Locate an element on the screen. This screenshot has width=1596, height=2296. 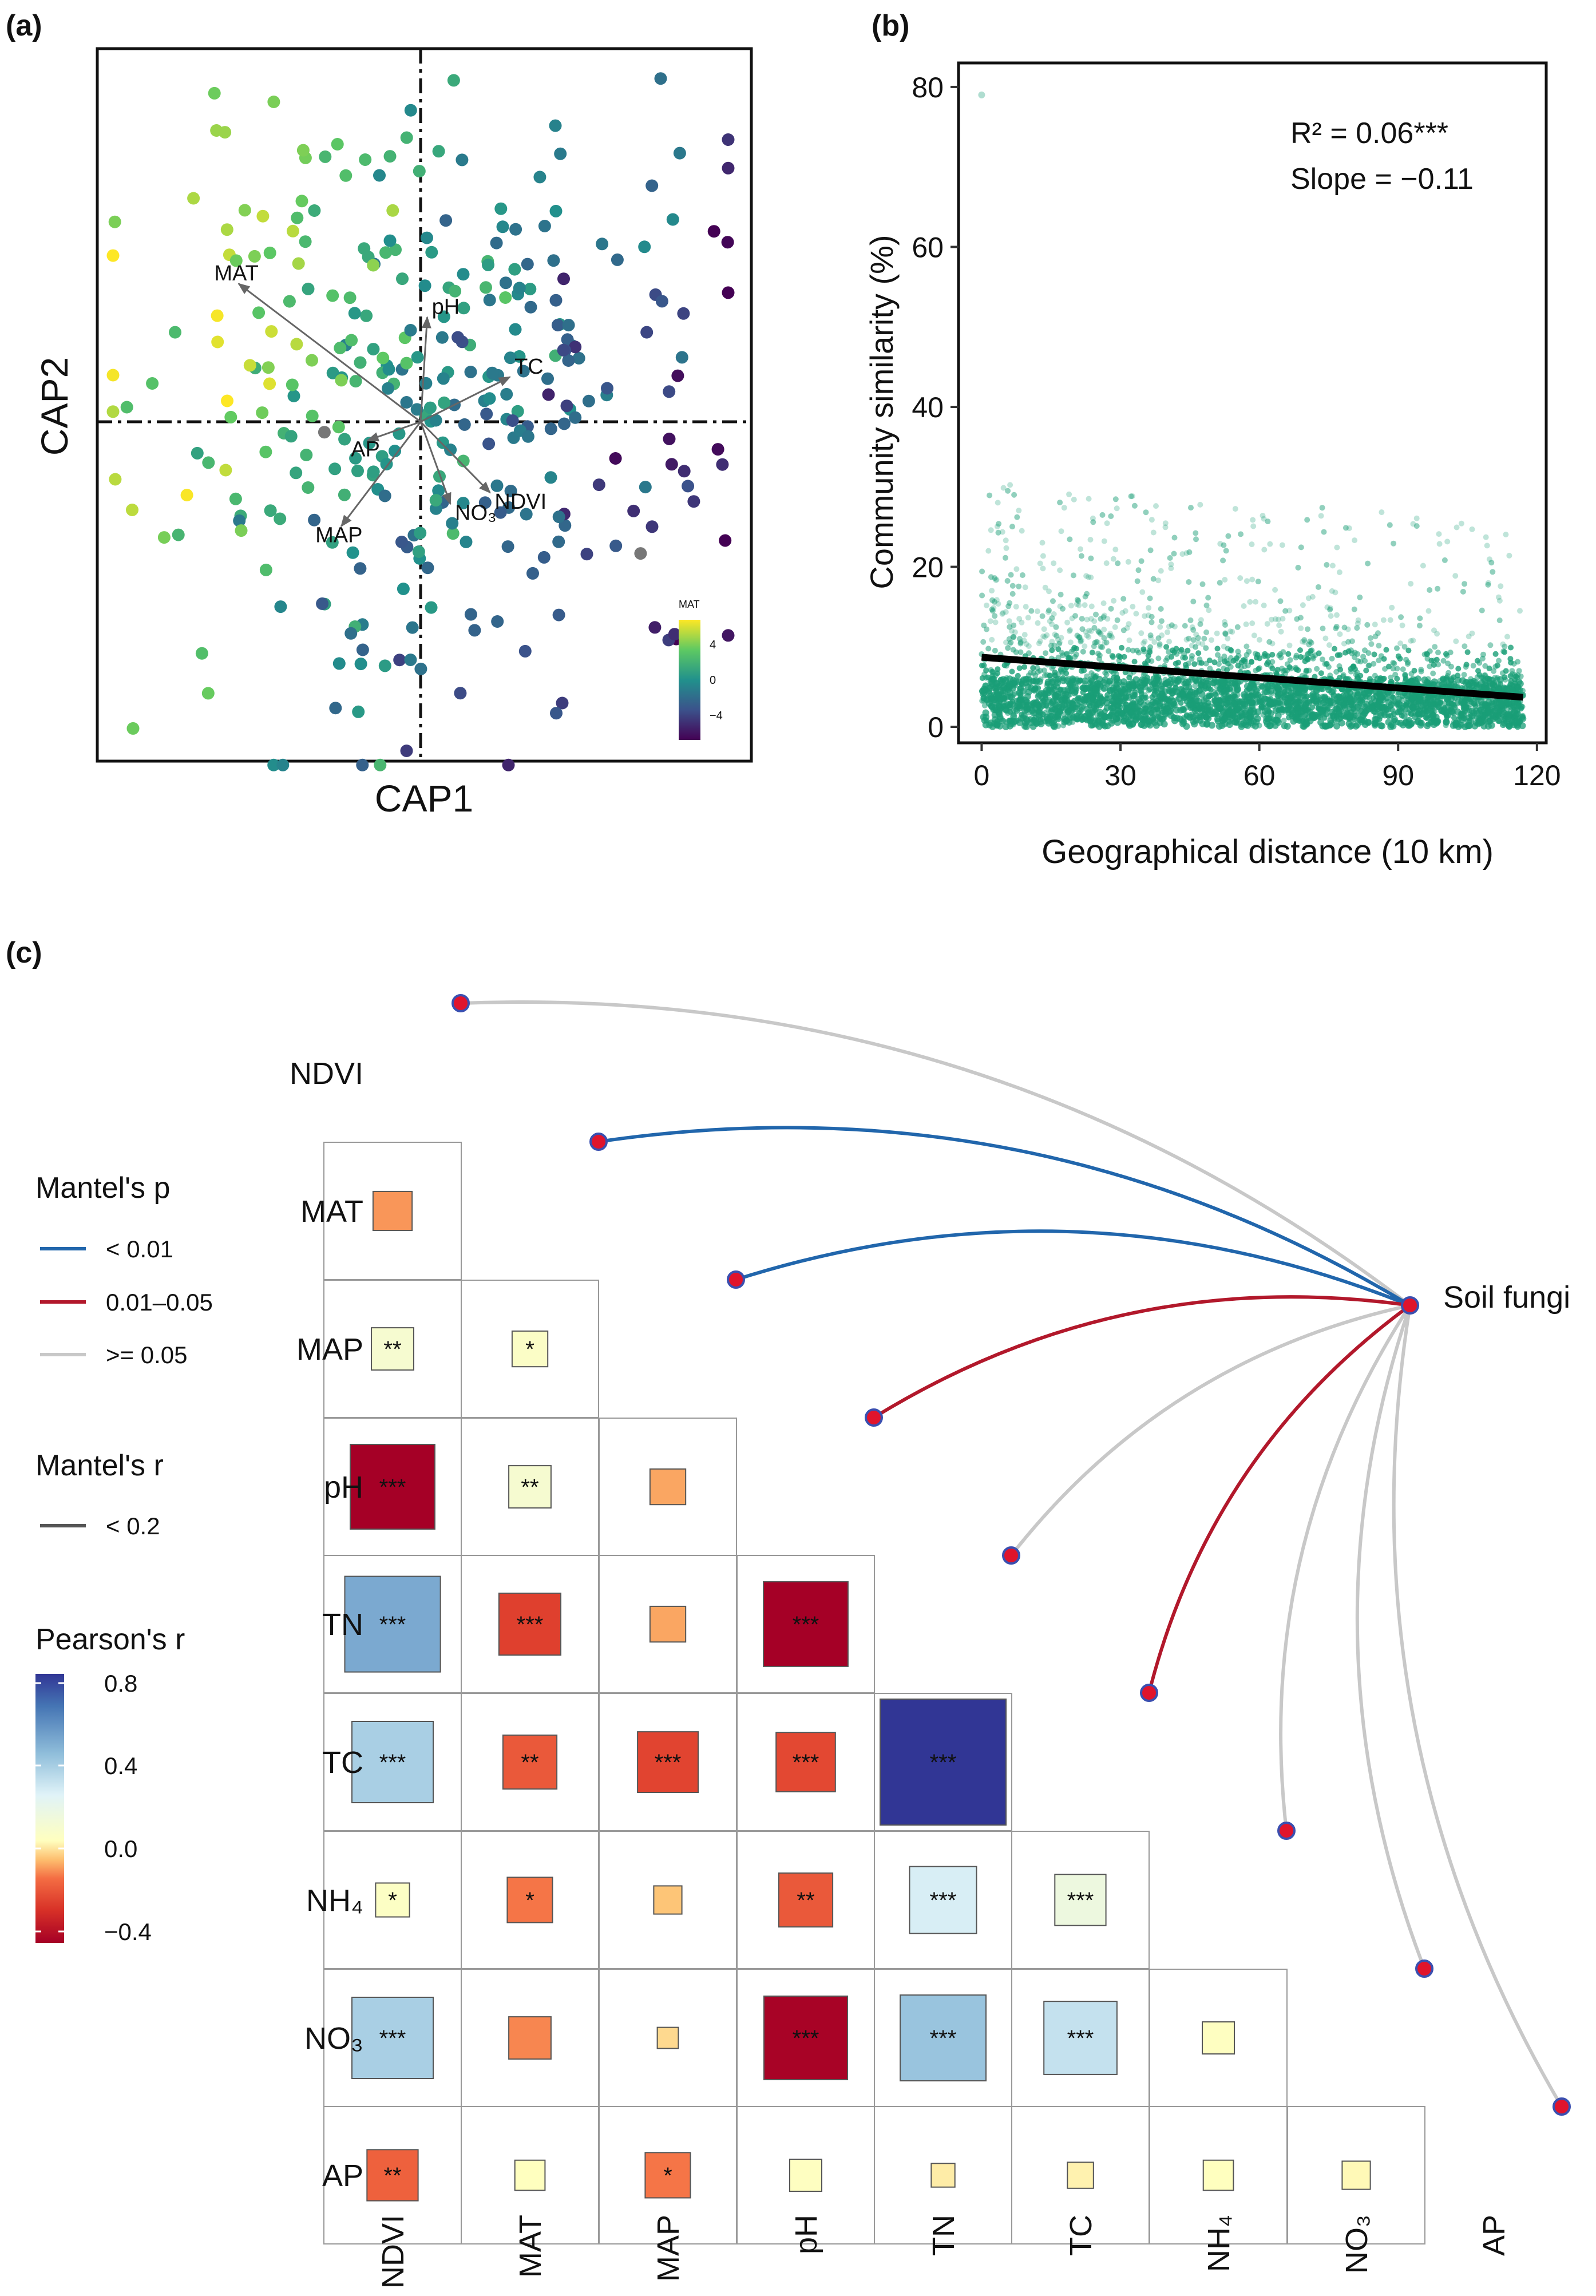
panel-b-label: (b) is located at coordinates (890, 25).